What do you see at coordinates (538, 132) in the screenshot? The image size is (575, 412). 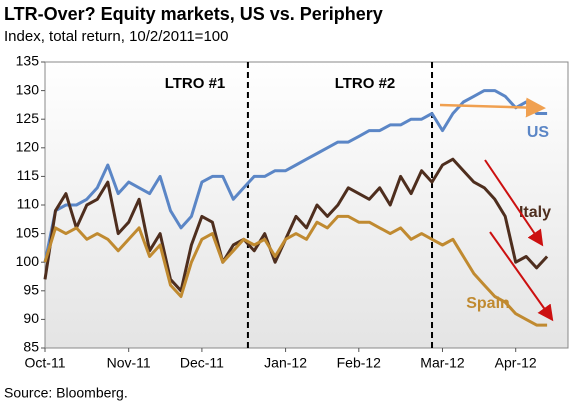 I see `series-label: US` at bounding box center [538, 132].